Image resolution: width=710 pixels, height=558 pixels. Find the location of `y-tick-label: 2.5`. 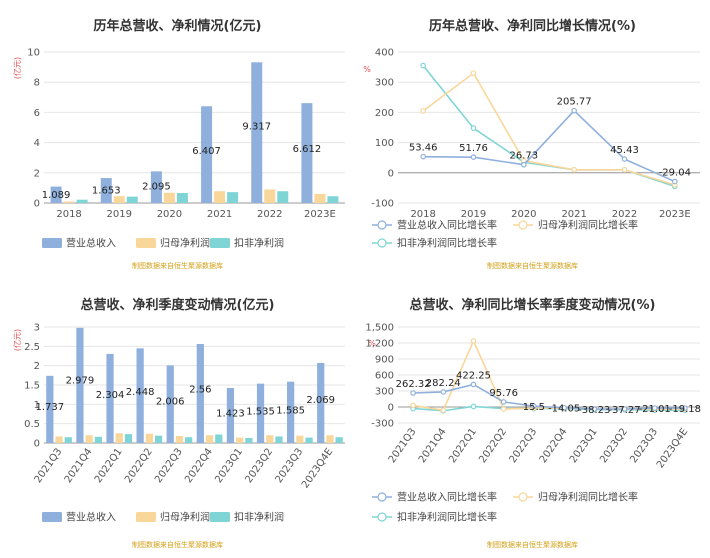

y-tick-label: 2.5 is located at coordinates (32, 347).